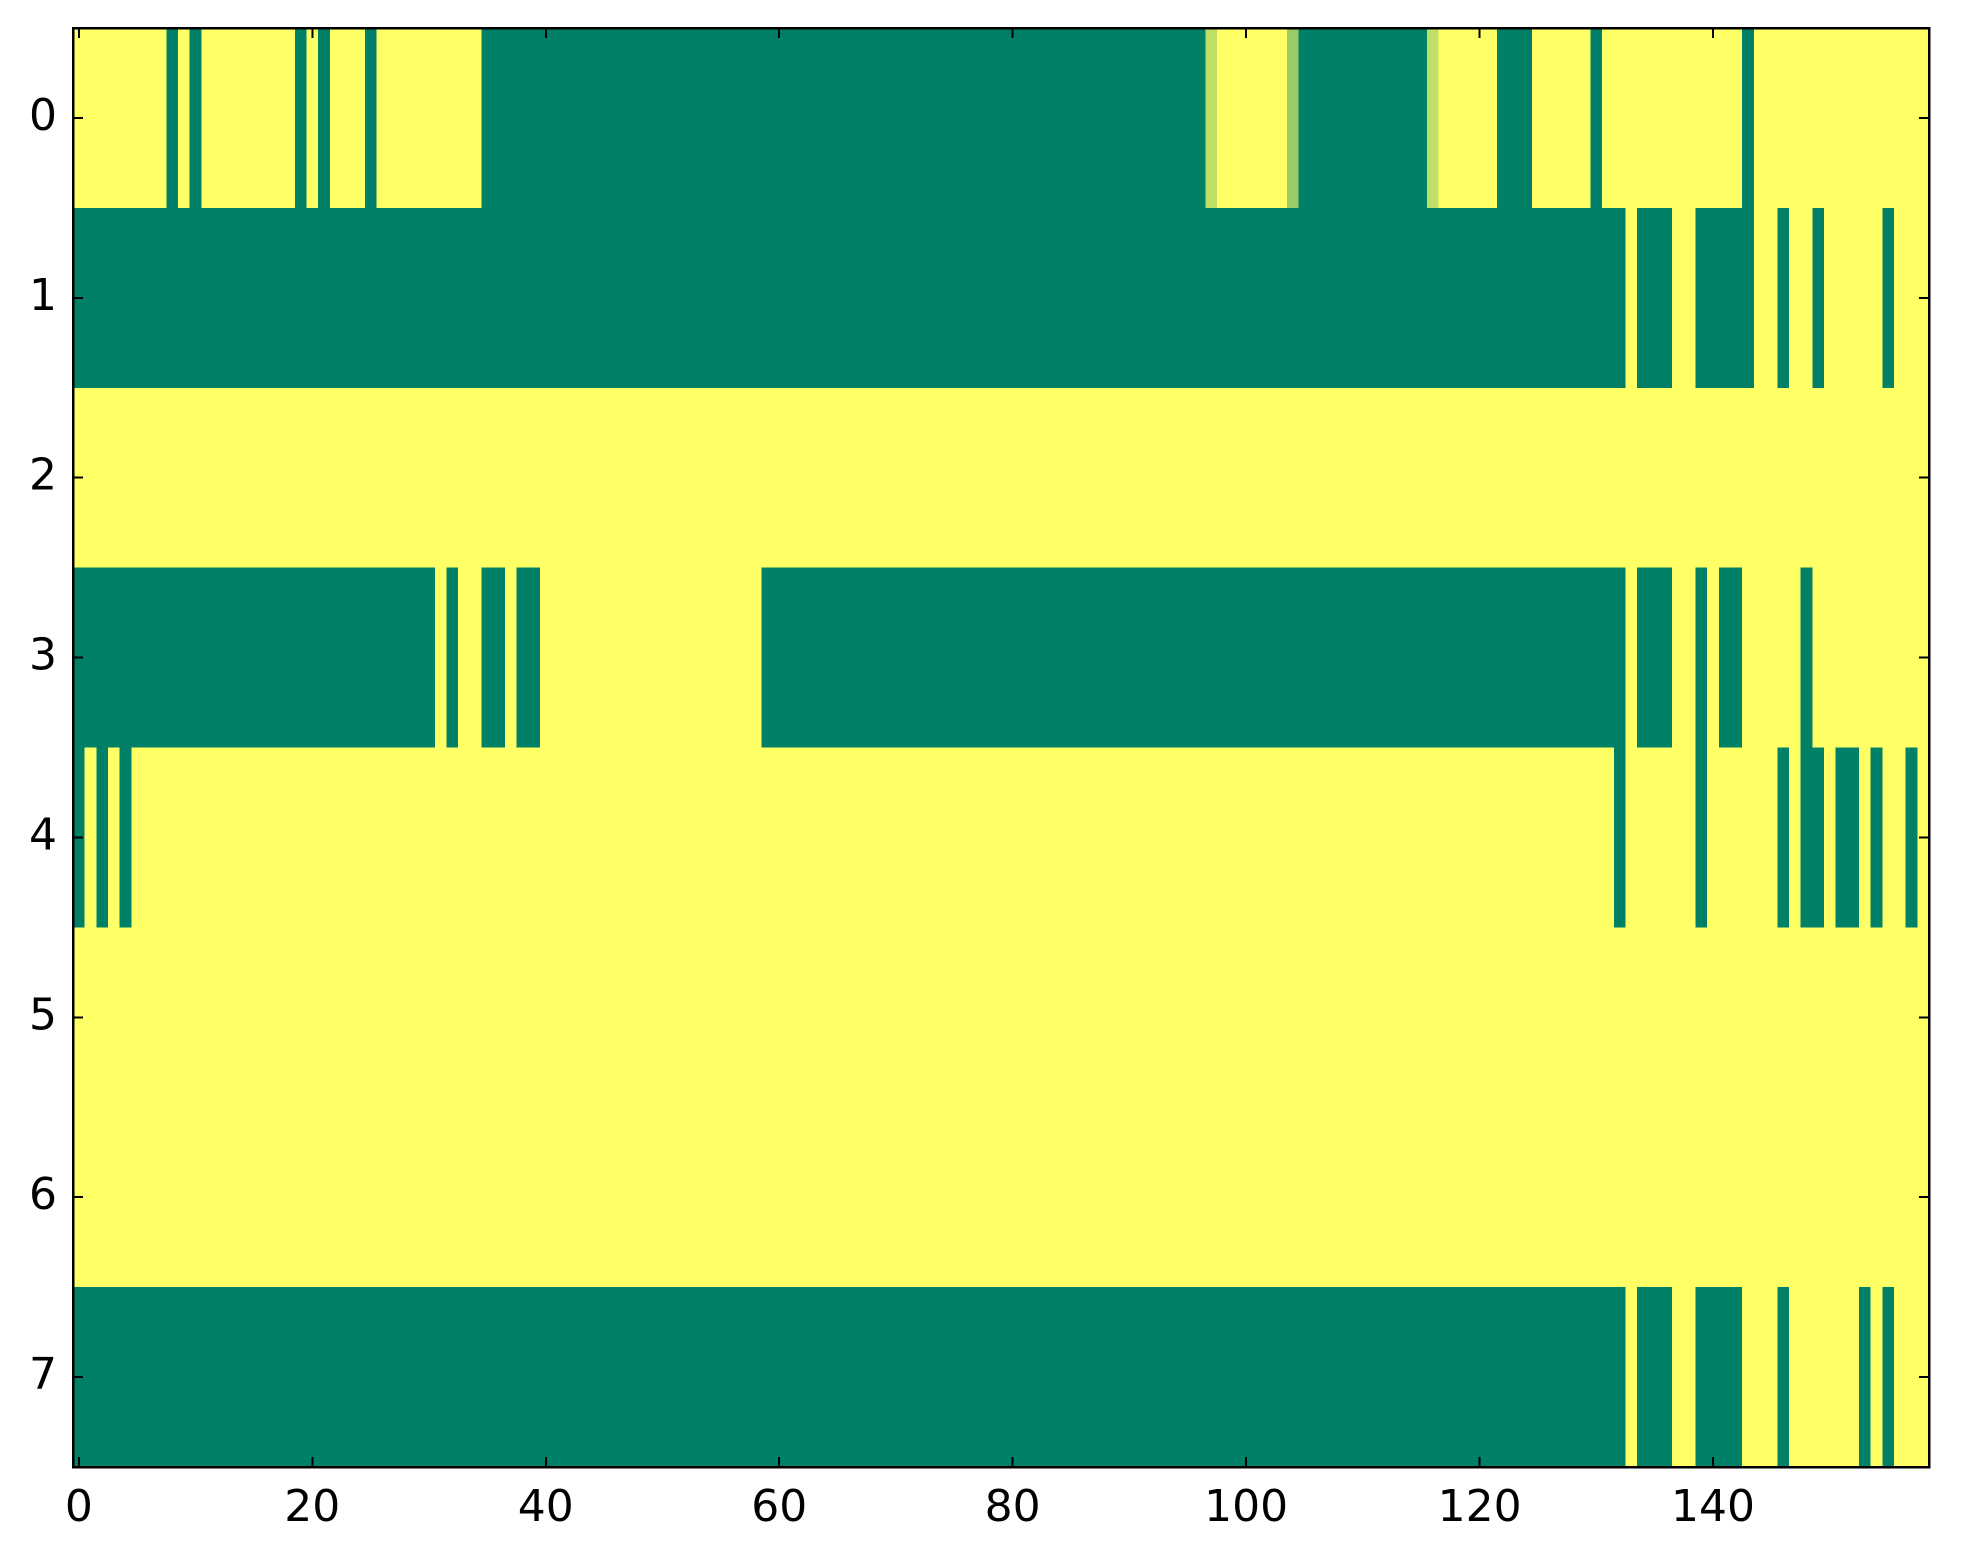 This screenshot has width=1963, height=1564. I want to click on x-tick-label: 120, so click(1480, 1506).